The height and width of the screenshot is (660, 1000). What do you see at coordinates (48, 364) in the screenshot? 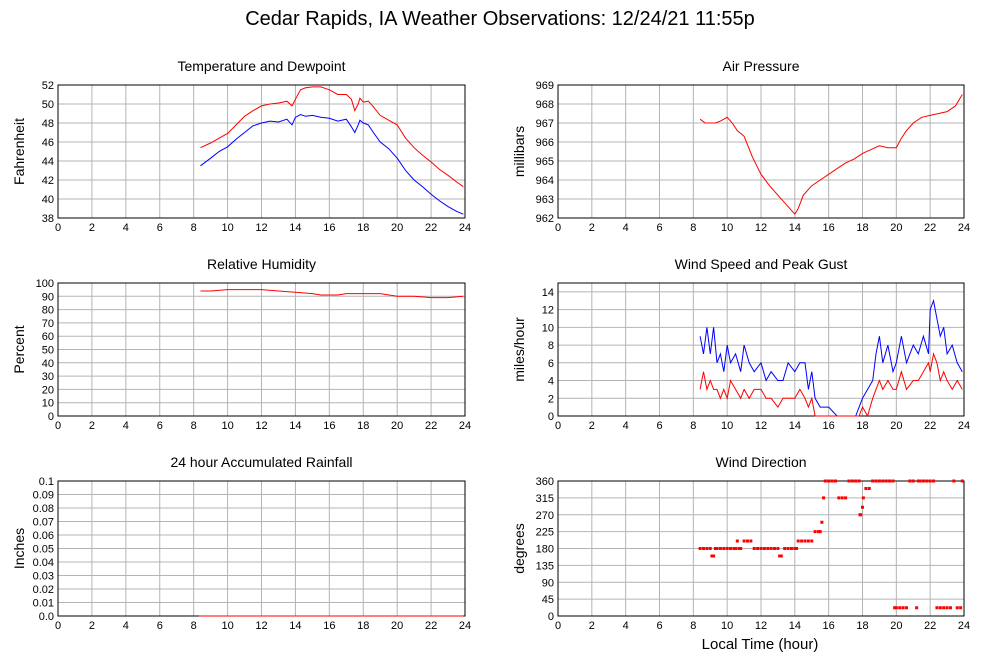
I see `y-tick-label: 40` at bounding box center [48, 364].